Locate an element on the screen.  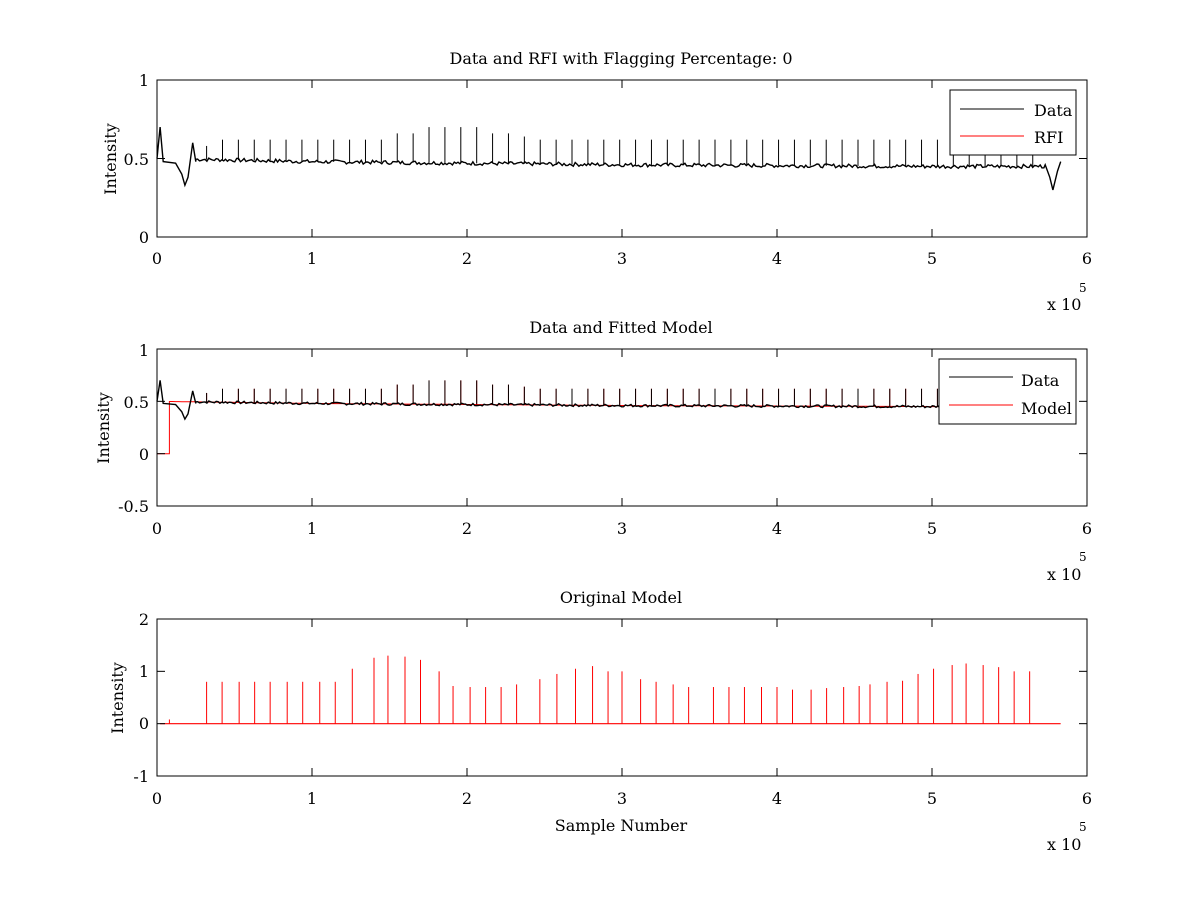
subplot-3-title: Original Model is located at coordinates (621, 597).